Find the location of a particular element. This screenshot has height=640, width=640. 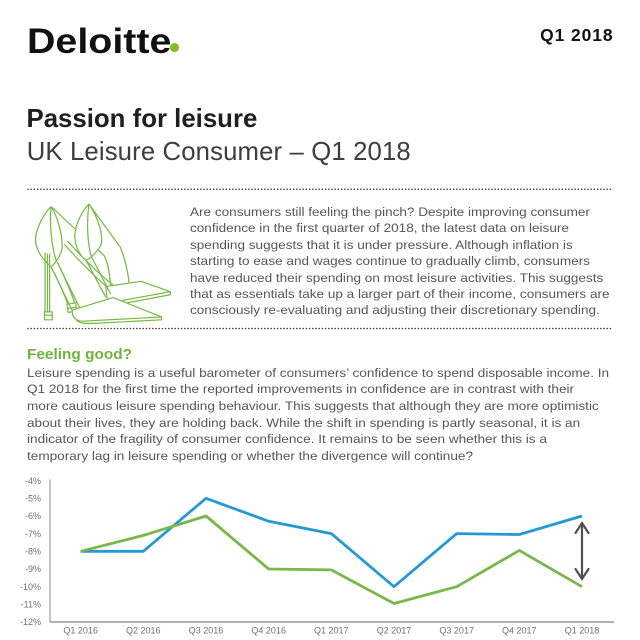

svg-text: Q3 2017 is located at coordinates (456, 630).